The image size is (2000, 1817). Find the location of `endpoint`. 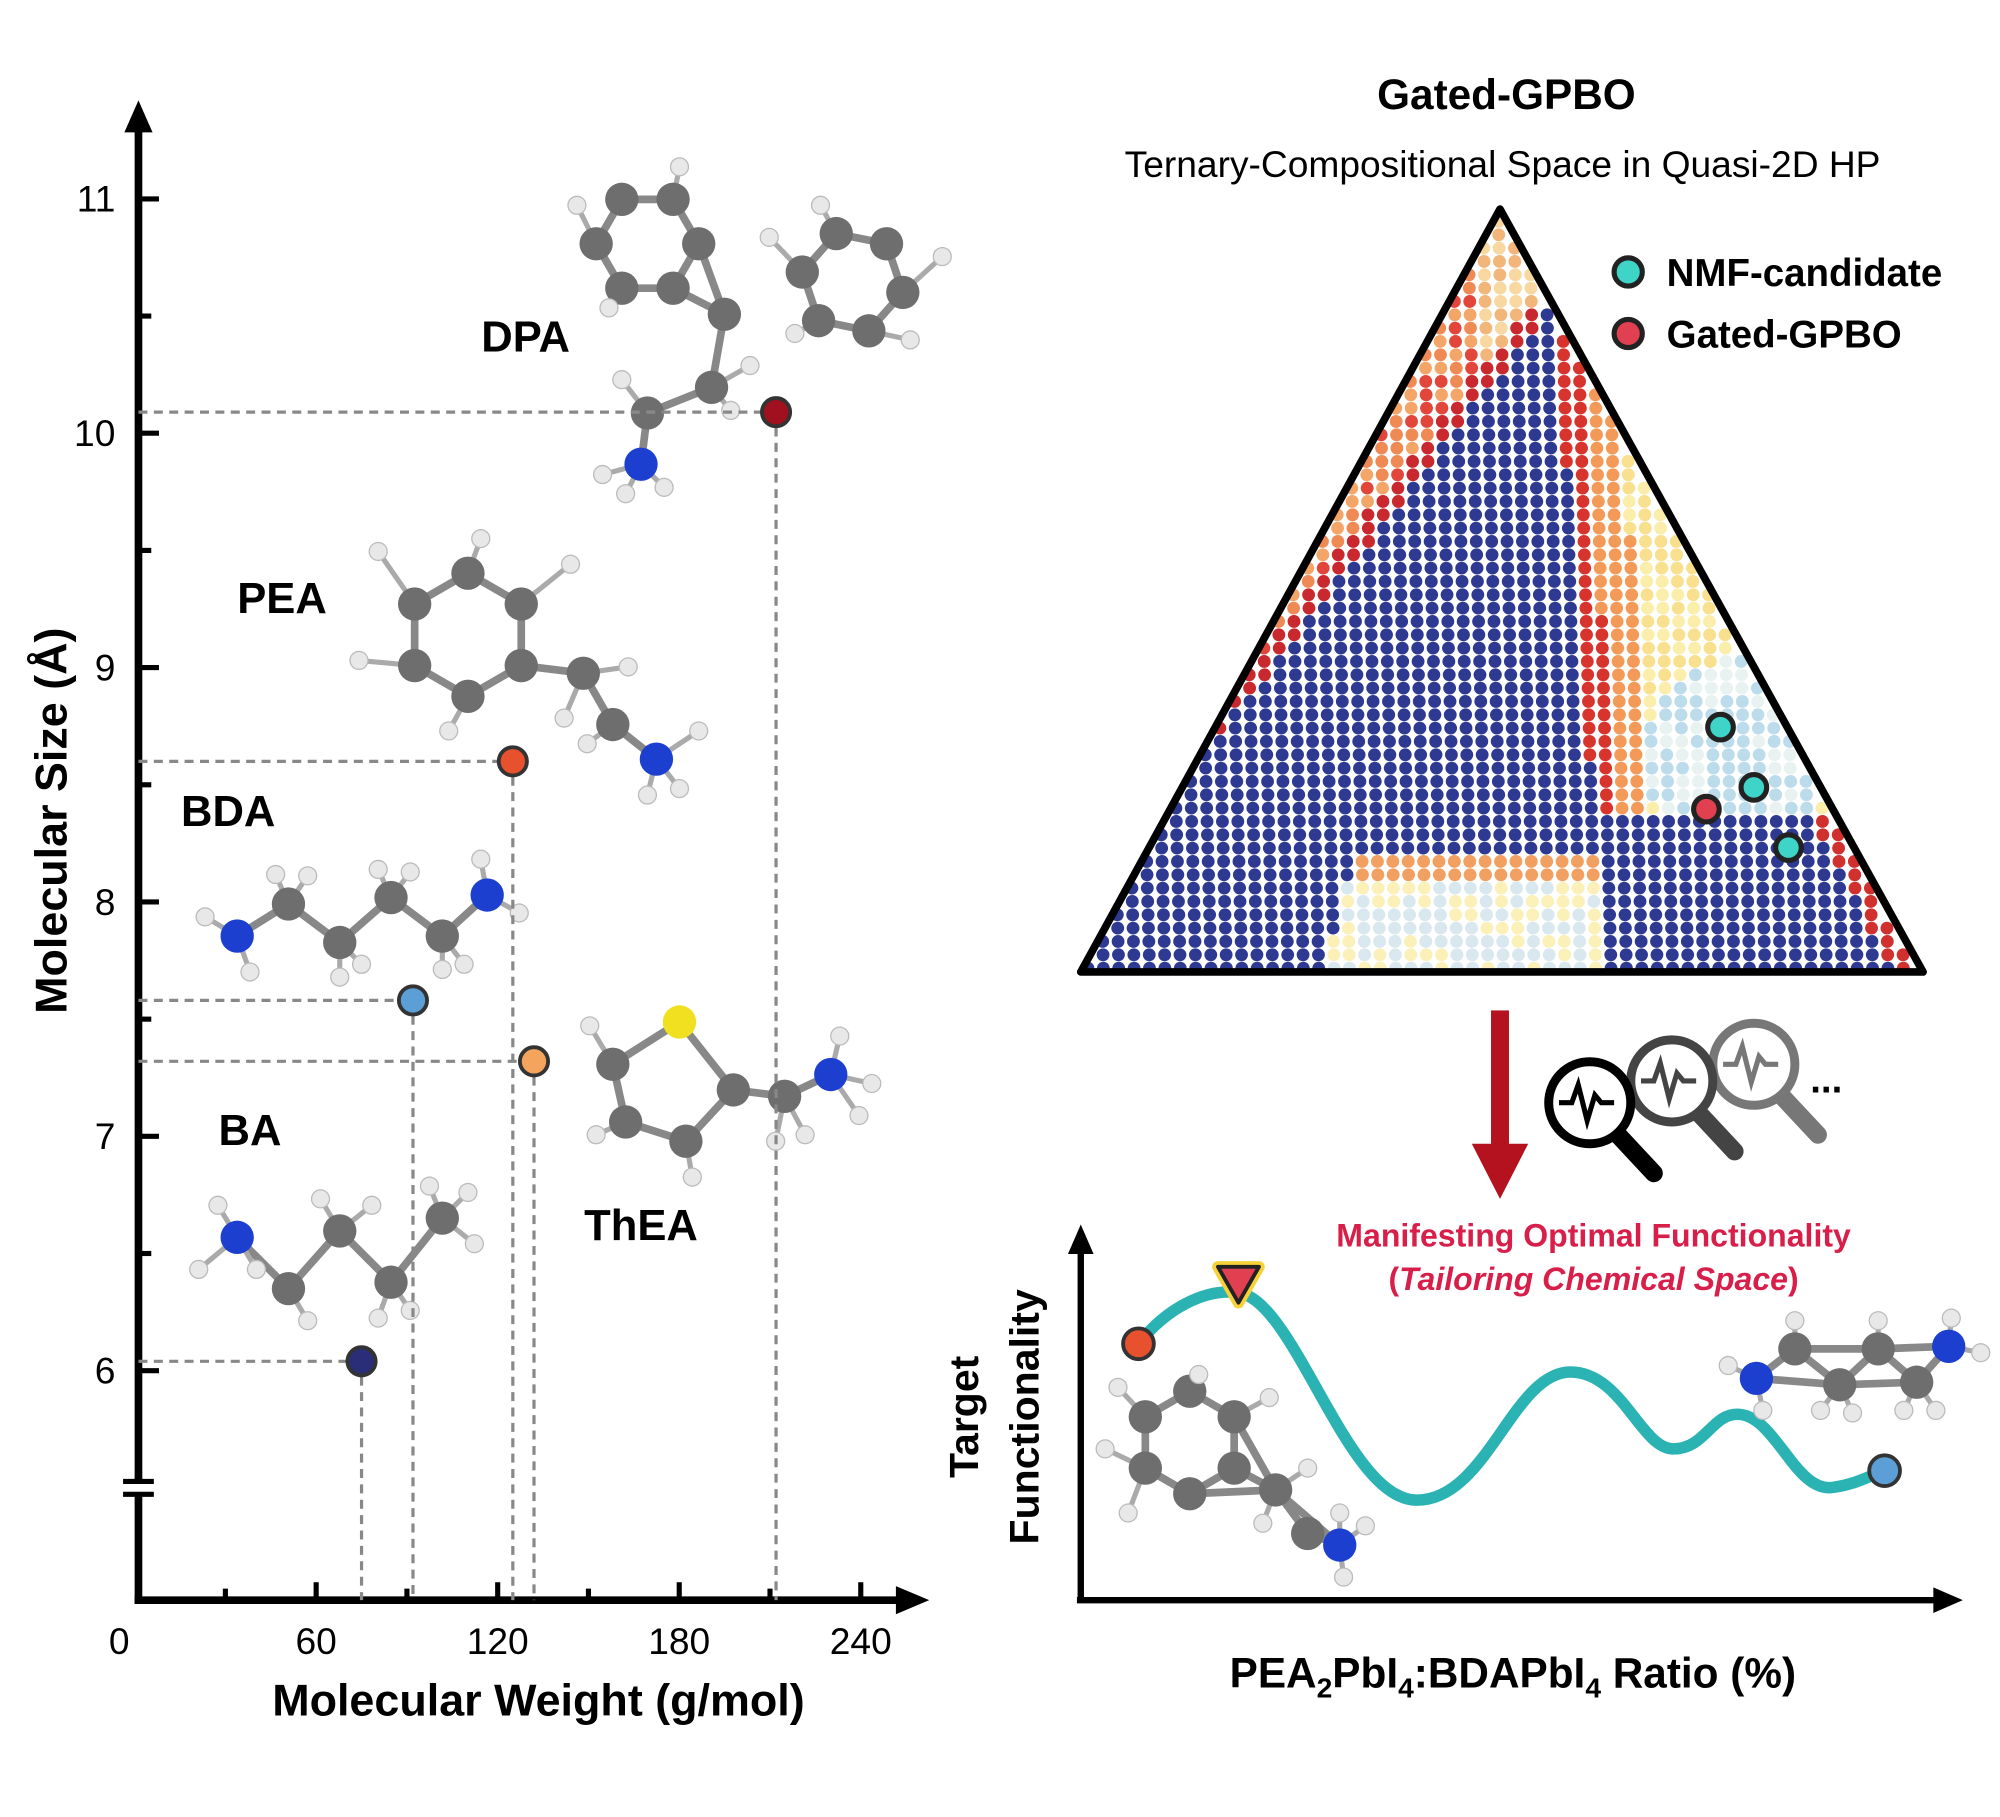

endpoint is located at coordinates (1138, 1344).